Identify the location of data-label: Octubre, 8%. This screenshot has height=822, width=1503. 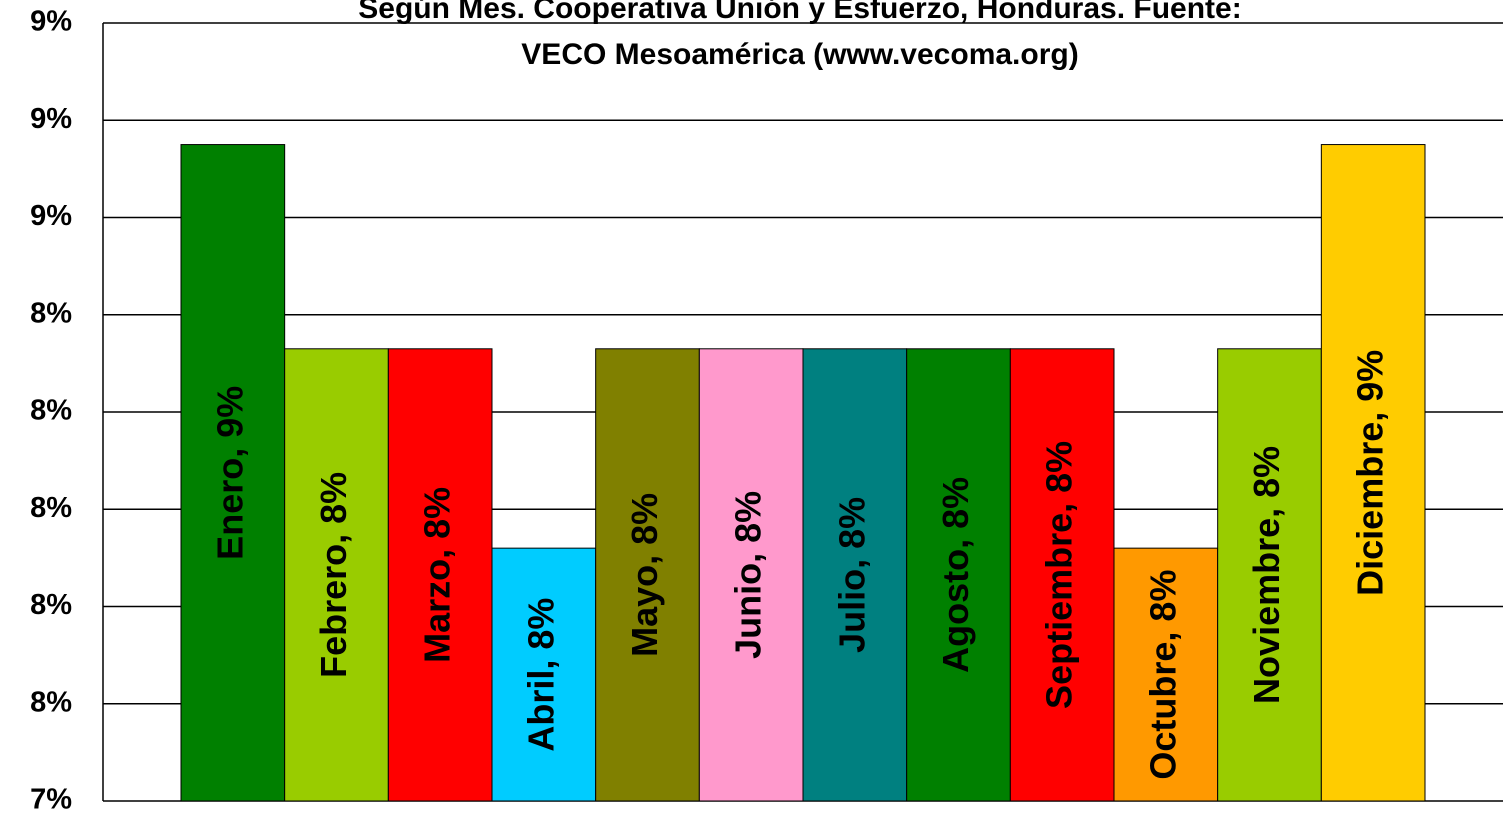
(1162, 675).